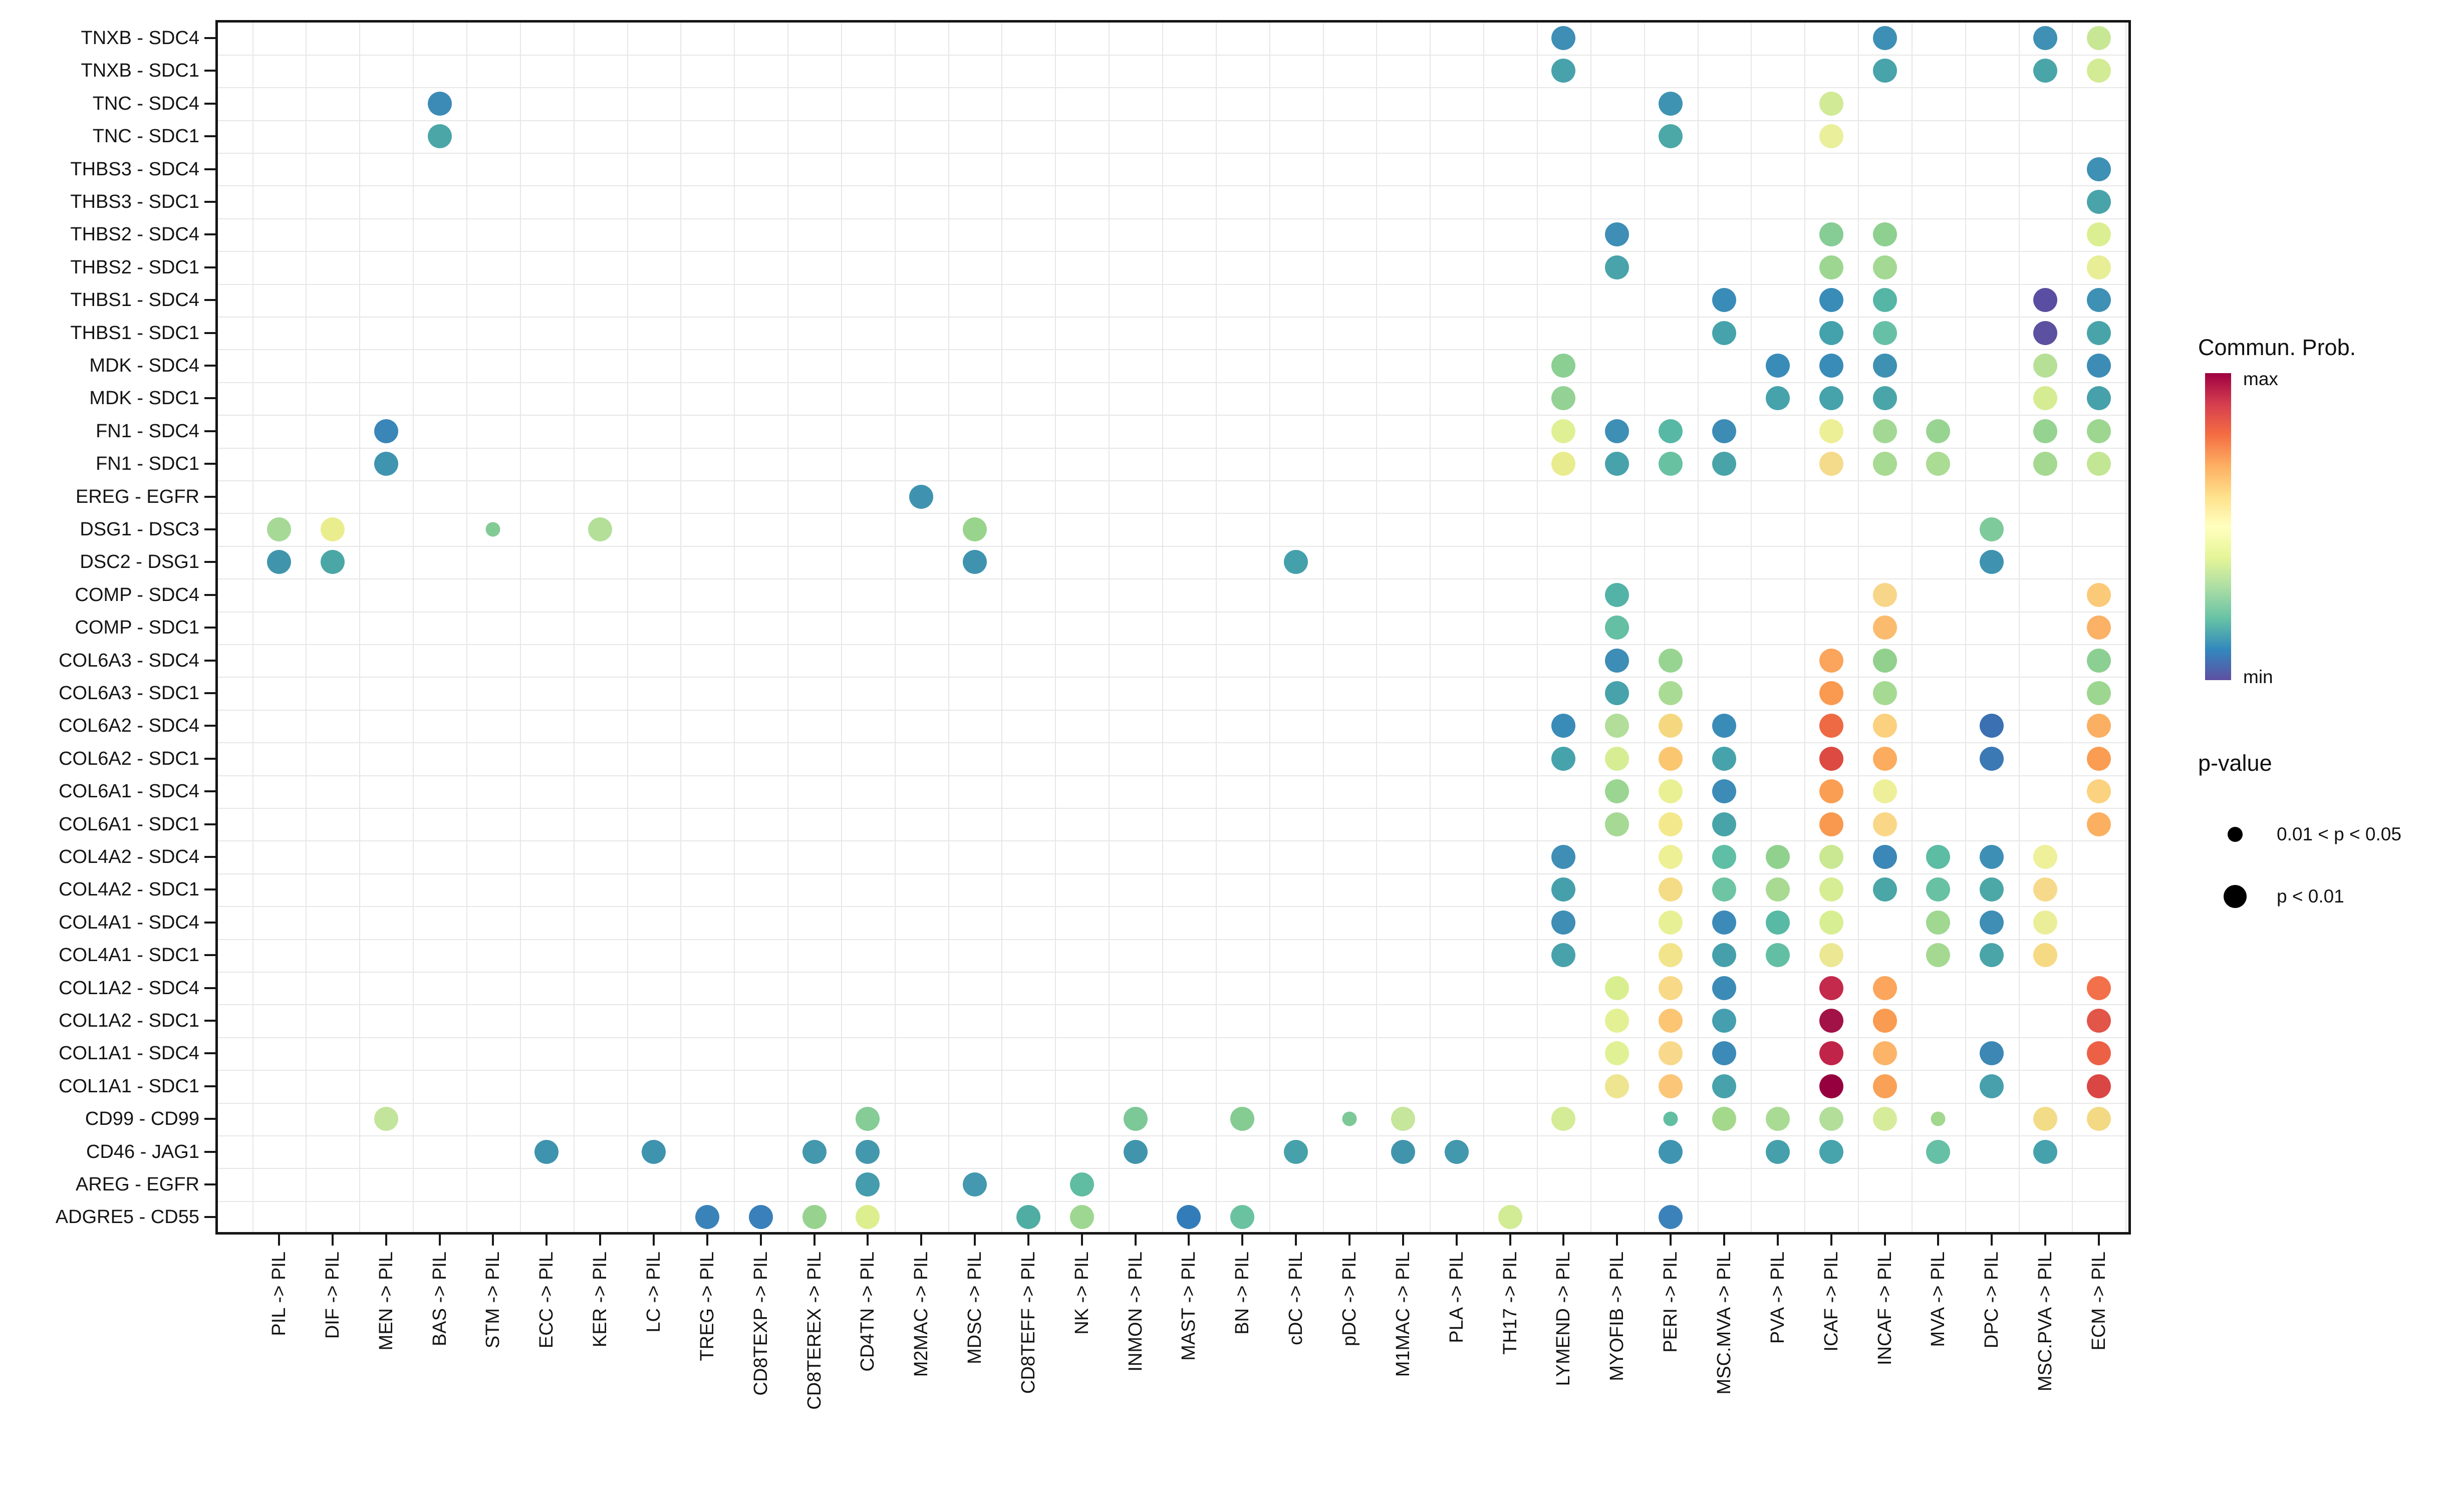 The image size is (2442, 1512). Describe the element at coordinates (129, 1053) in the screenshot. I see `y-tick-label: COL1A1 - SDC4` at that location.